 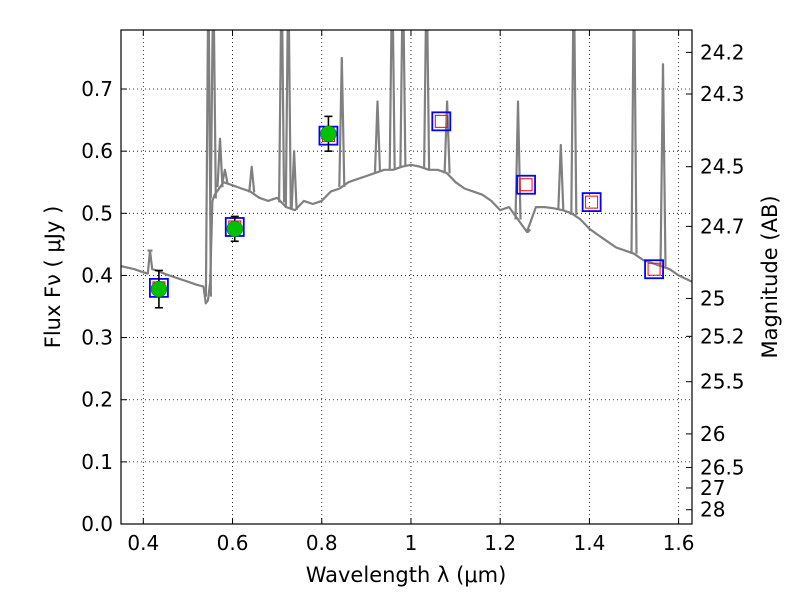 I want to click on y-tick-label: 0.3, so click(x=97, y=338).